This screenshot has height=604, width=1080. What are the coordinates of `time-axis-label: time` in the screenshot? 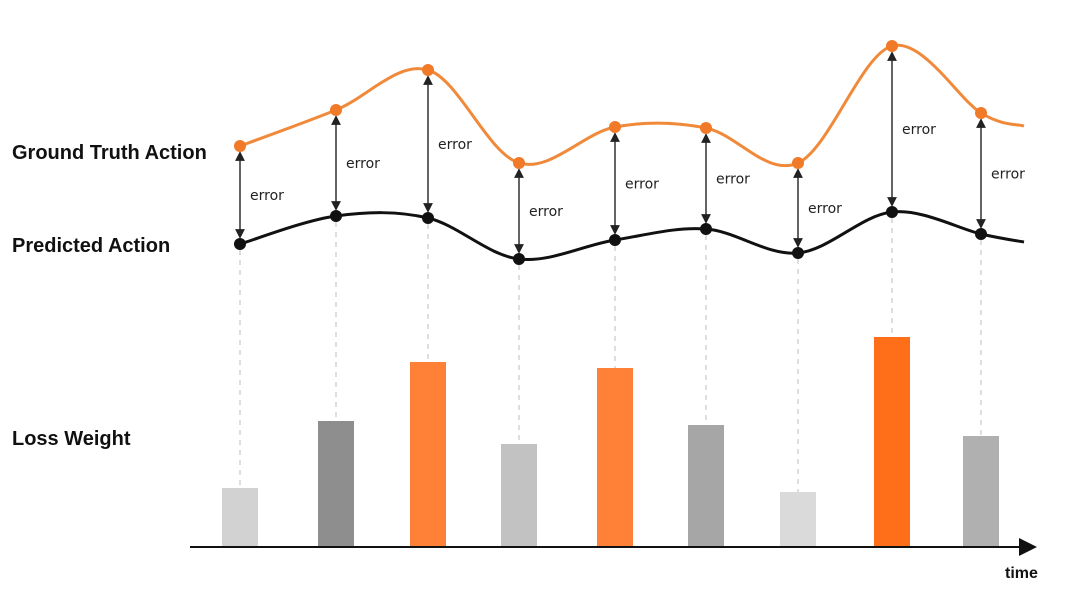 It's located at (1021, 573).